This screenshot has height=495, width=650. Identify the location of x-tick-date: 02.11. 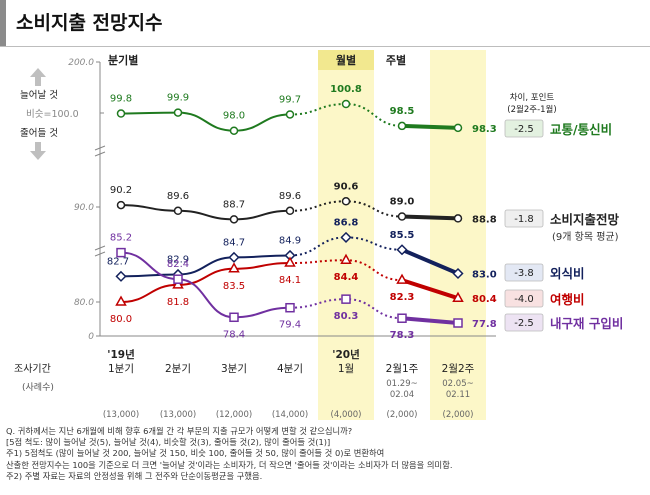
(458, 395).